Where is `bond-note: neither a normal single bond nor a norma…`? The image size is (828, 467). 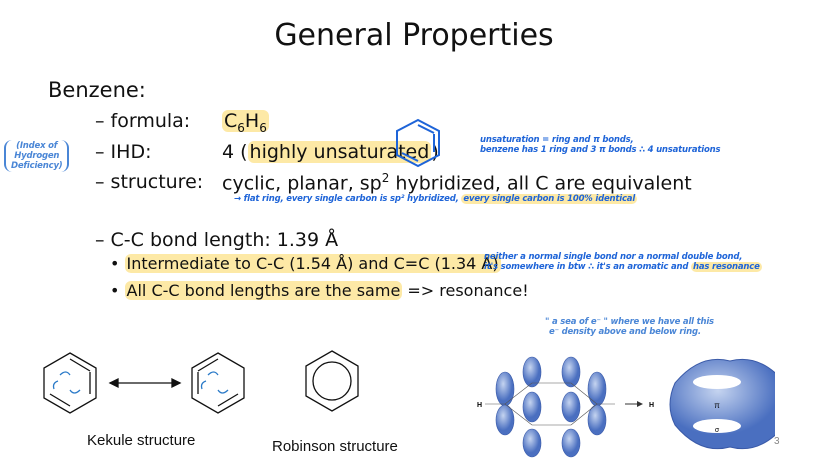 bond-note: neither a normal single bond nor a norma… is located at coordinates (623, 262).